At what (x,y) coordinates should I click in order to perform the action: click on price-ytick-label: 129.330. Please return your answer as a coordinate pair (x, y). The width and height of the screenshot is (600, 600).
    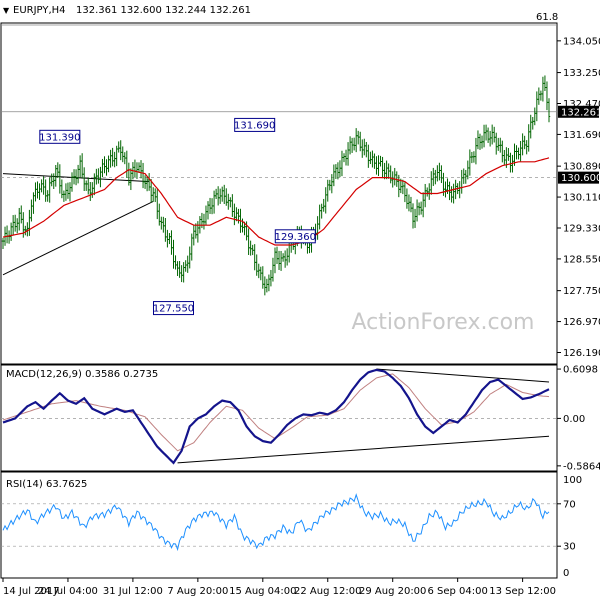
    Looking at the image, I should click on (581, 228).